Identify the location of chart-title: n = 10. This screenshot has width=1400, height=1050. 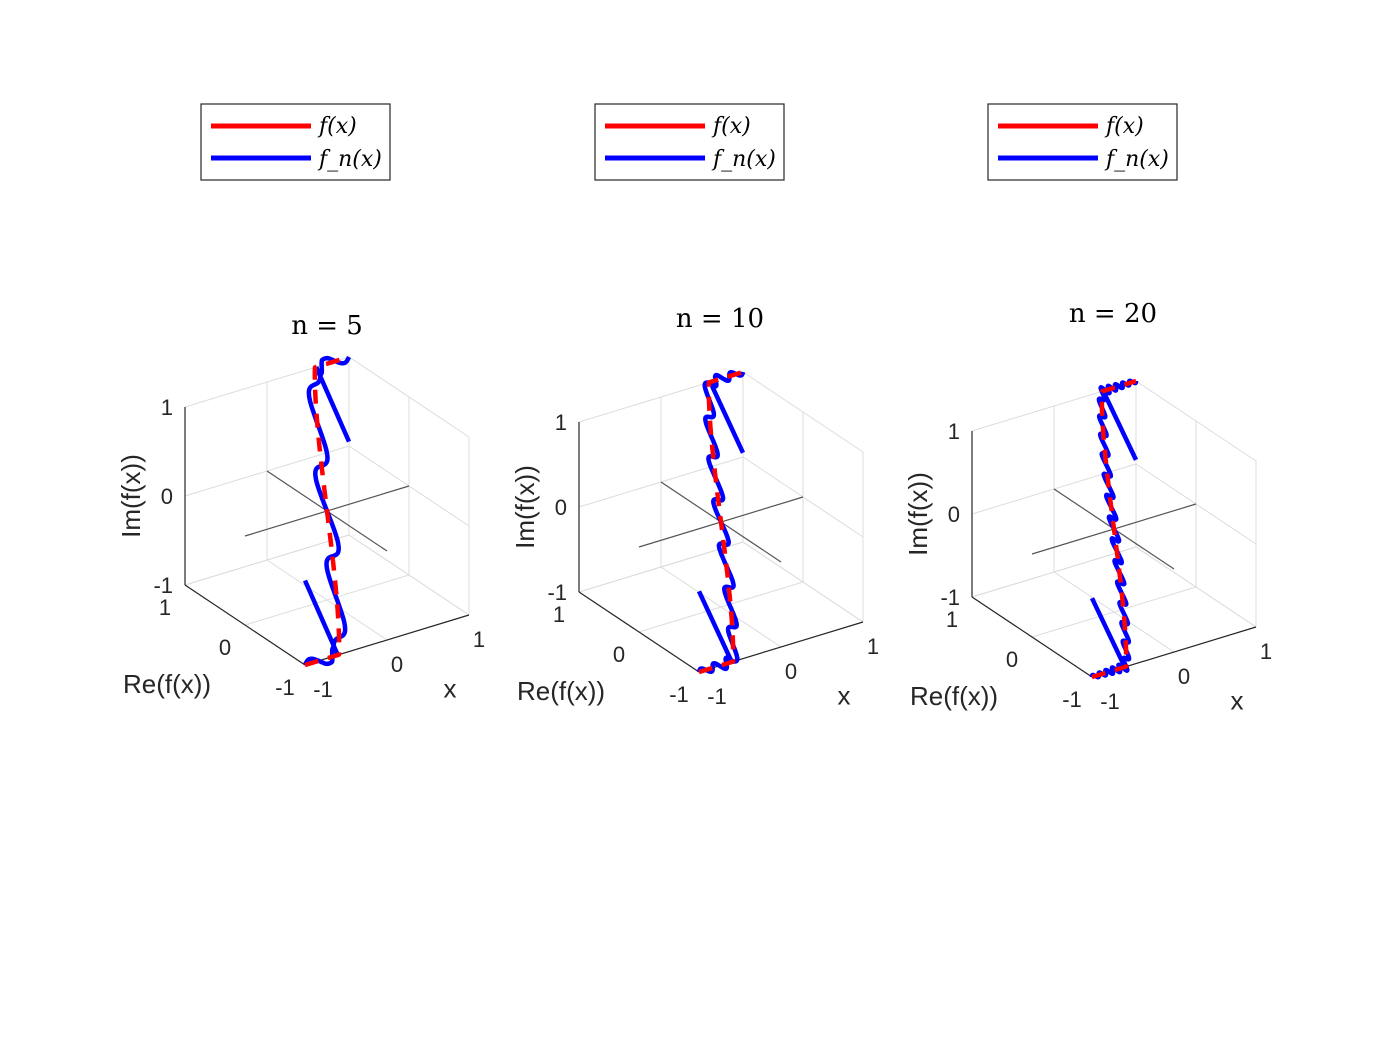
(720, 319).